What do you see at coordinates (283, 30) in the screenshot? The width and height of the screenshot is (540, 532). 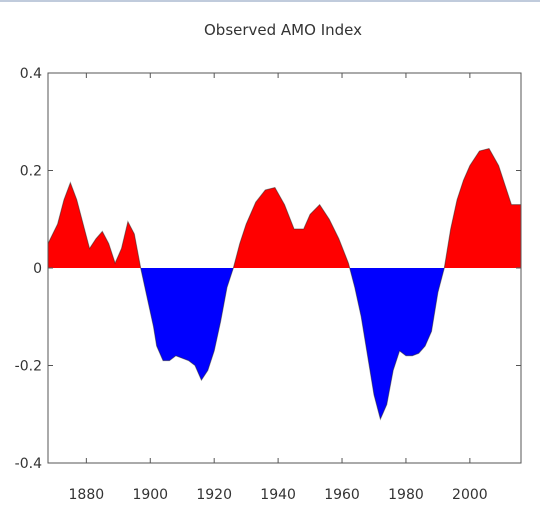 I see `chart-title: Observed AMO Index` at bounding box center [283, 30].